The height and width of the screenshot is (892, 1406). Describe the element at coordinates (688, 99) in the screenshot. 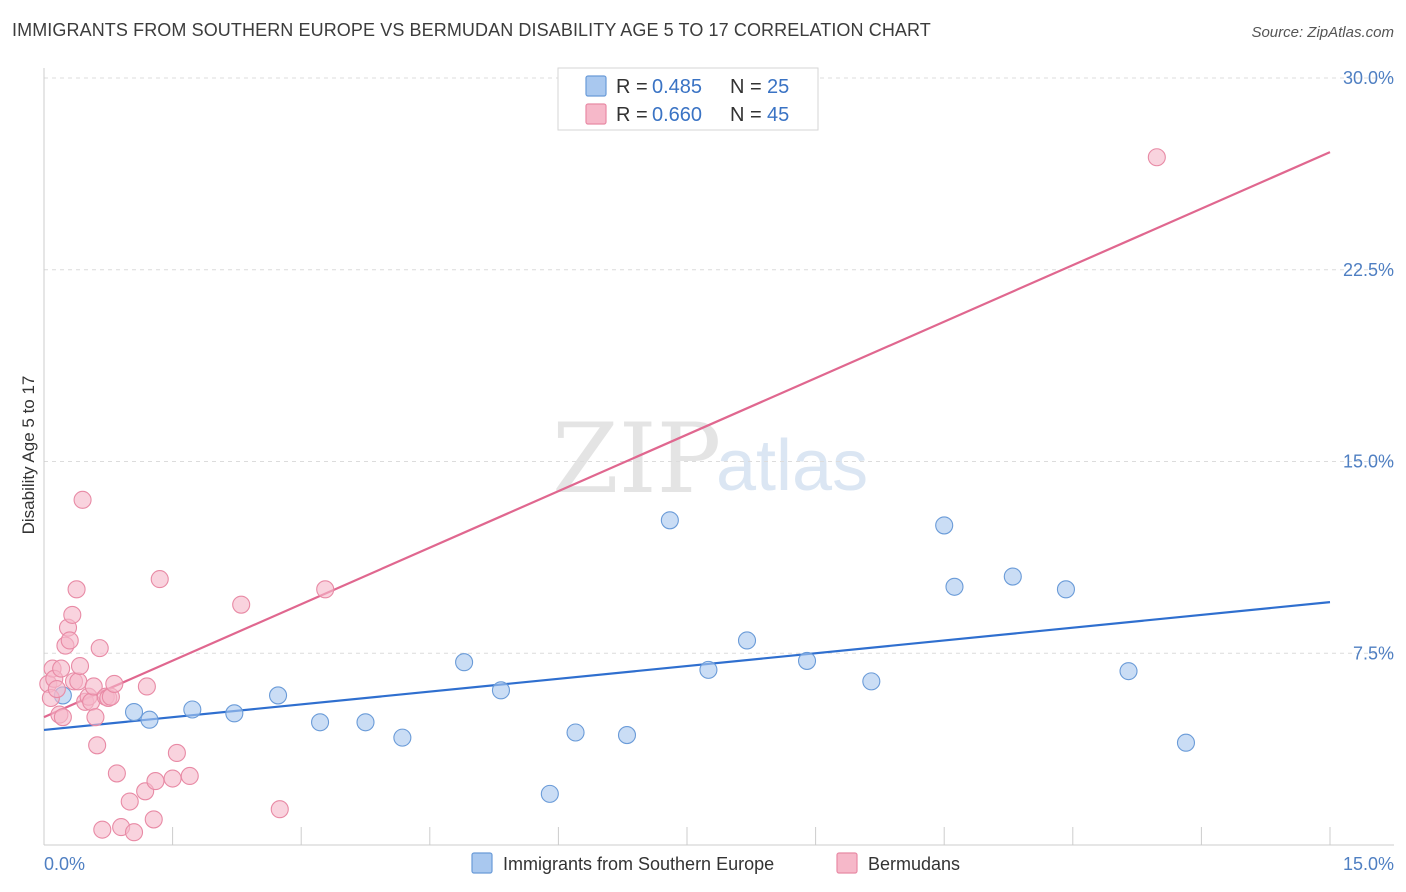

I see `correlation-legend: R = 0.485 N = 25 R = 0.660 N = 45` at that location.